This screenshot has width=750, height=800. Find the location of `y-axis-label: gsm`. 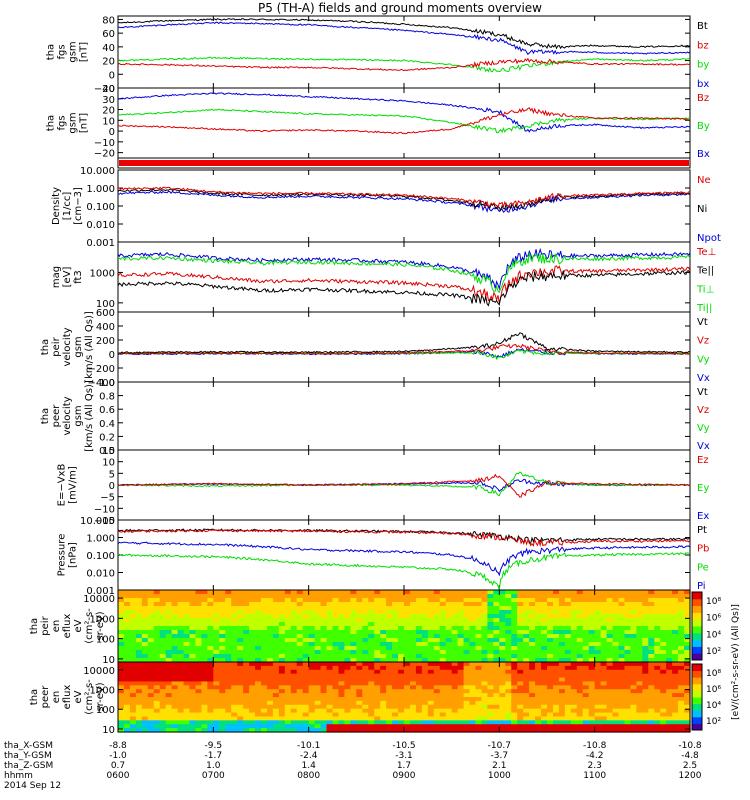

y-axis-label: gsm is located at coordinates (78, 346).